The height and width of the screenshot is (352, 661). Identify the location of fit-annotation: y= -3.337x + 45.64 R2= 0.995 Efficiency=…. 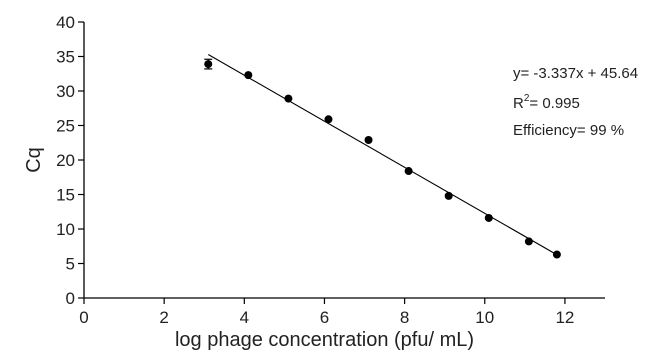
(575, 102).